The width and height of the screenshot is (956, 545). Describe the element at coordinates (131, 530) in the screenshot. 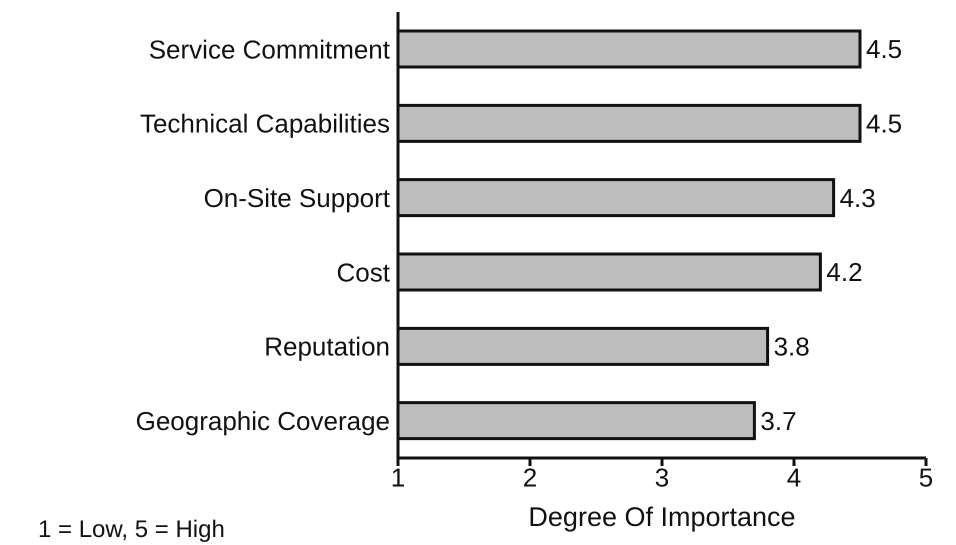

I see `text: 1 = Low, 5 = High` at that location.